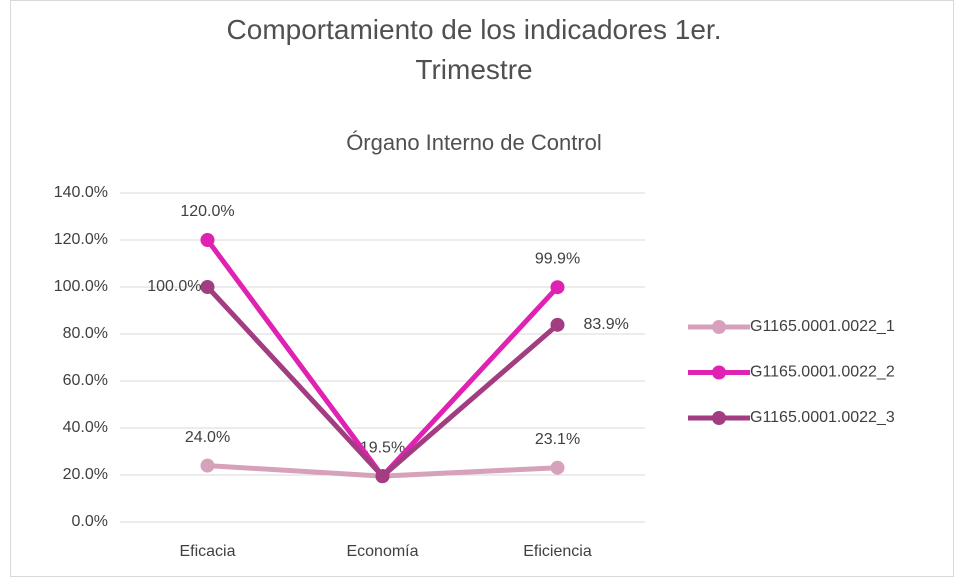 The height and width of the screenshot is (577, 954). I want to click on legend-label: G1165.0001.0022_3, so click(822, 417).